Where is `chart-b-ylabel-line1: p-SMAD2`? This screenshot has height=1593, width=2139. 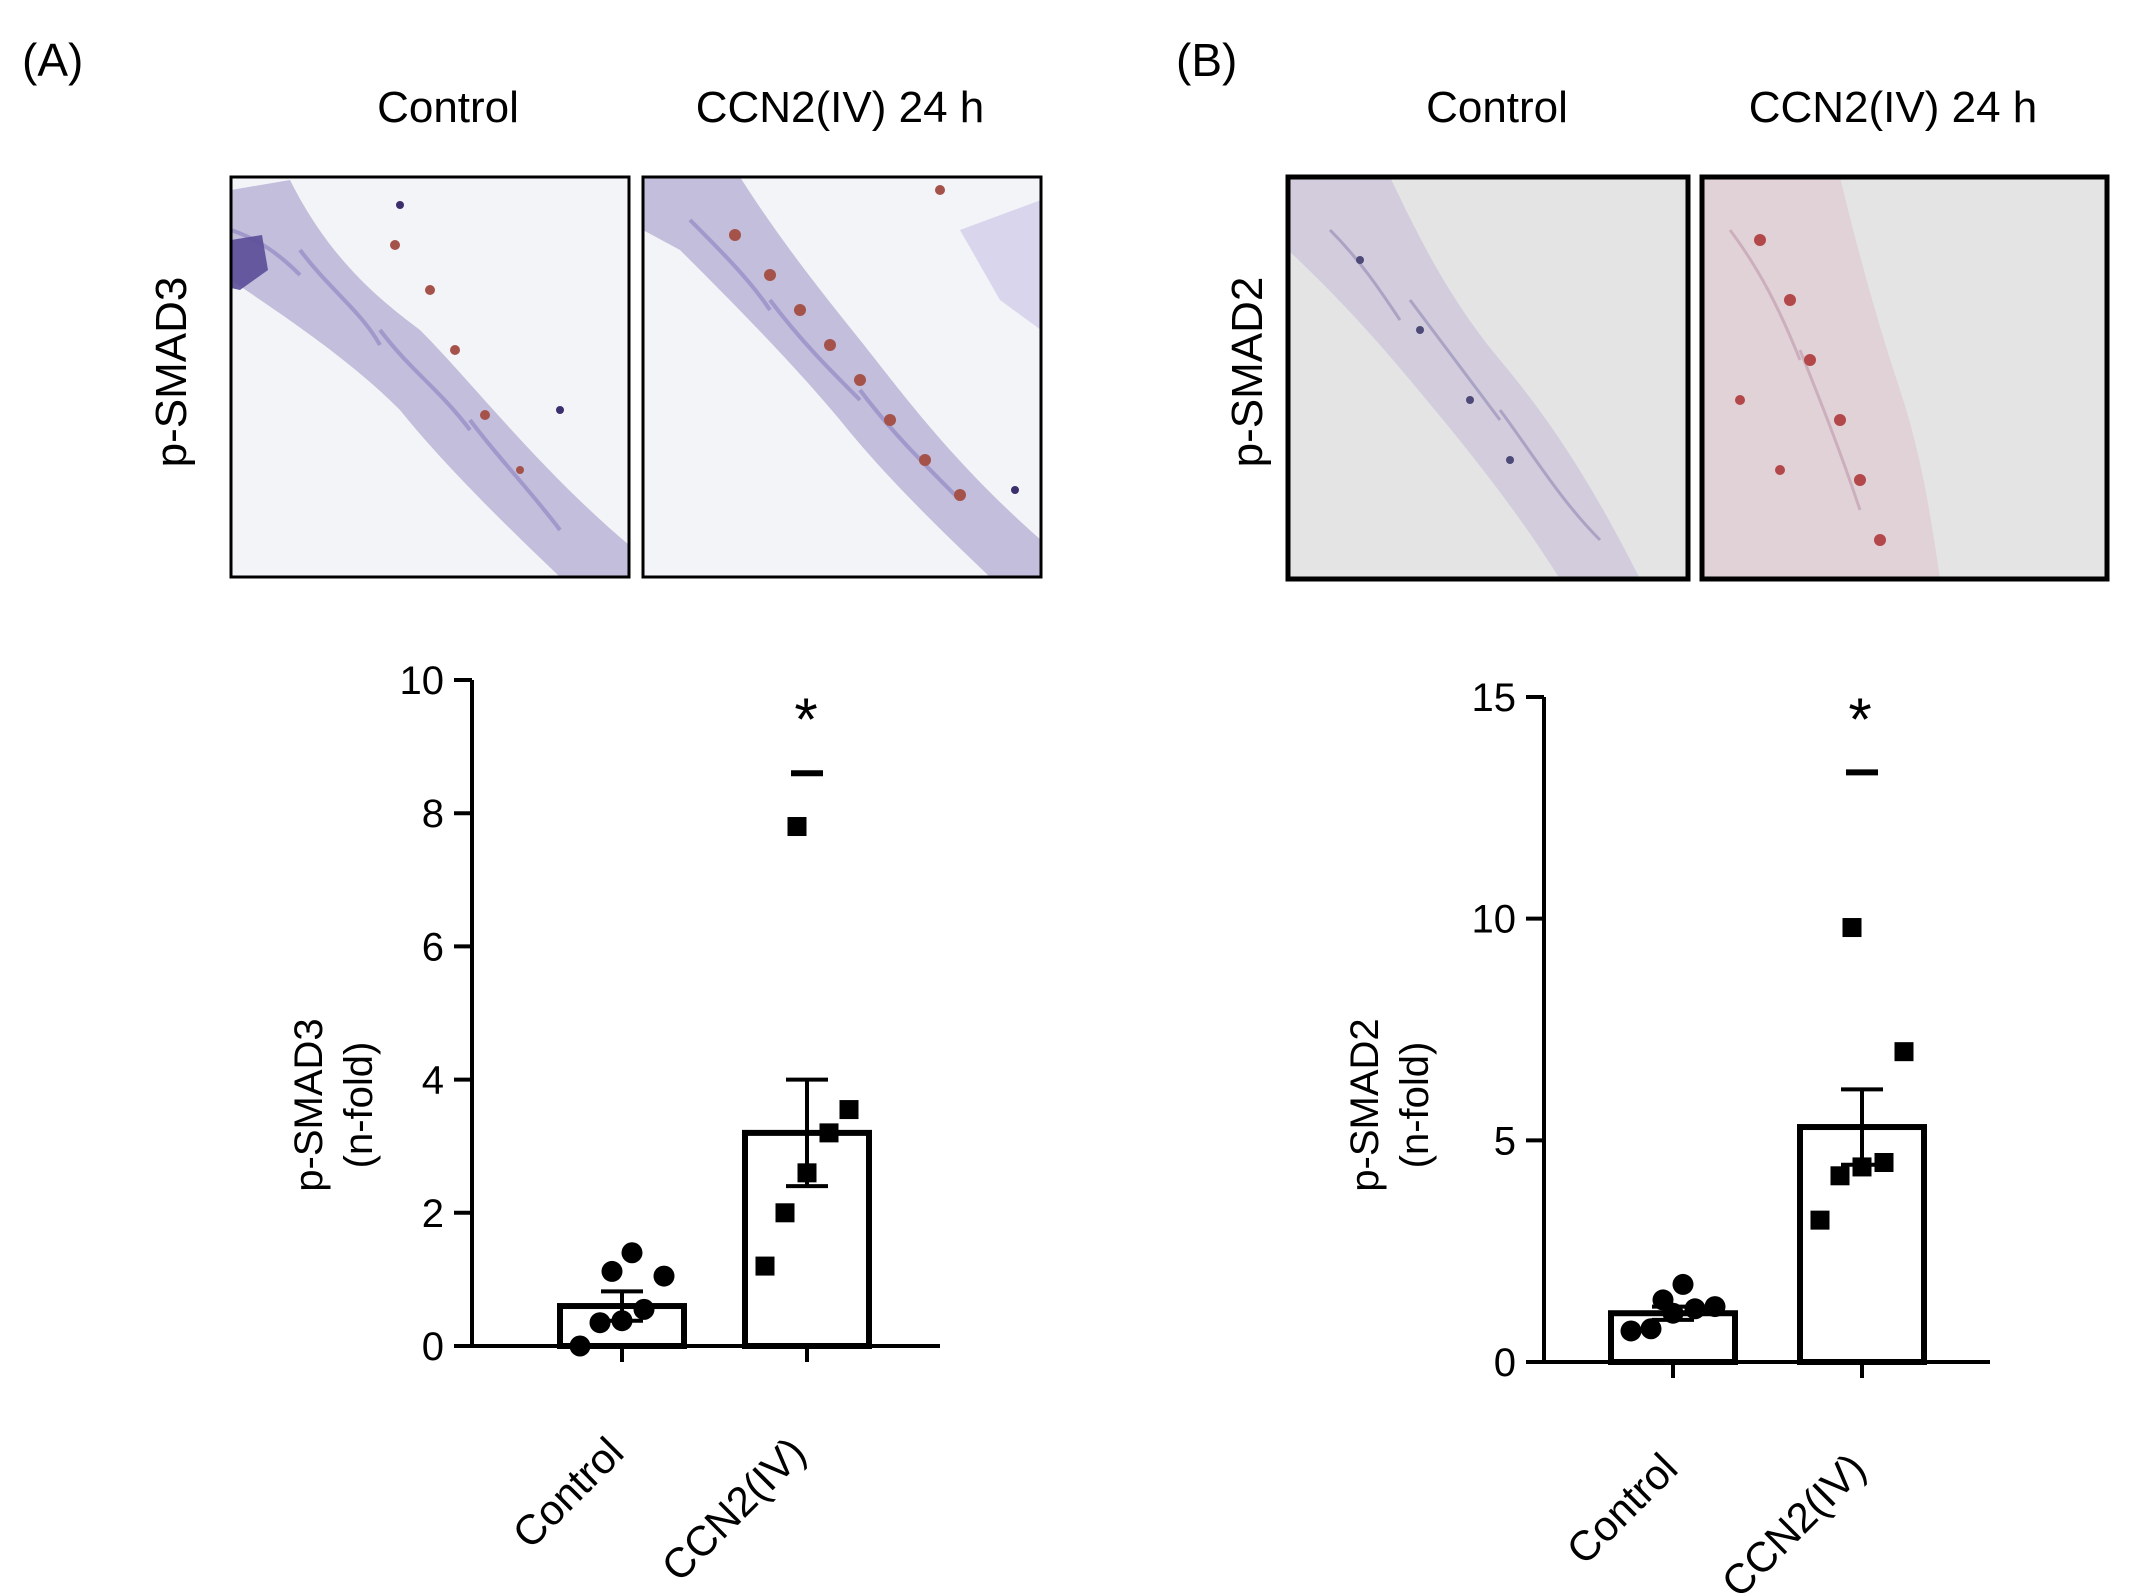 chart-b-ylabel-line1: p-SMAD2 is located at coordinates (1365, 1104).